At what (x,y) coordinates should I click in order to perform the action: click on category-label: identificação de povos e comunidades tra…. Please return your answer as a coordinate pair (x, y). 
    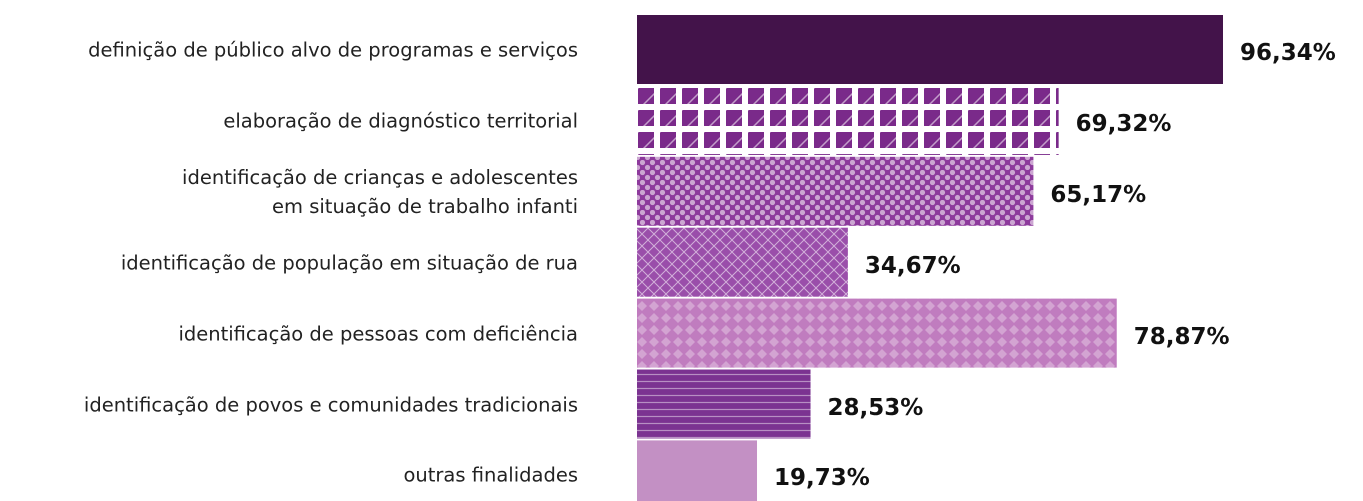
    Looking at the image, I should click on (330, 404).